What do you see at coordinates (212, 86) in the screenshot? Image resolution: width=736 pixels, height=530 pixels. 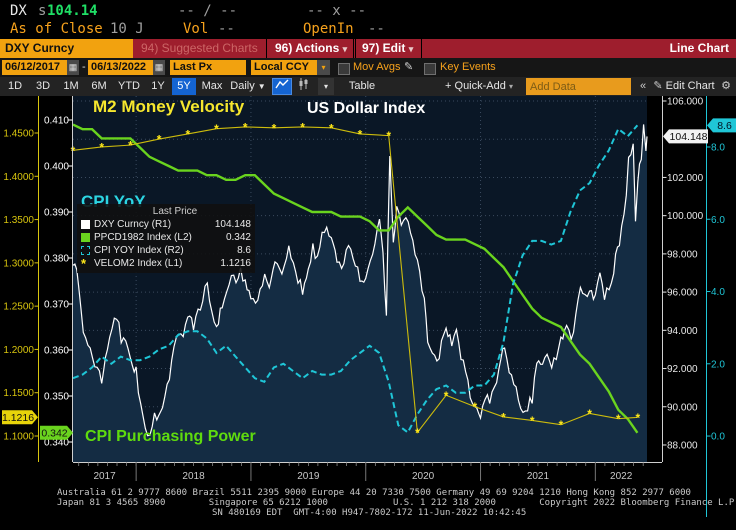 I see `range-button-max: Max` at bounding box center [212, 86].